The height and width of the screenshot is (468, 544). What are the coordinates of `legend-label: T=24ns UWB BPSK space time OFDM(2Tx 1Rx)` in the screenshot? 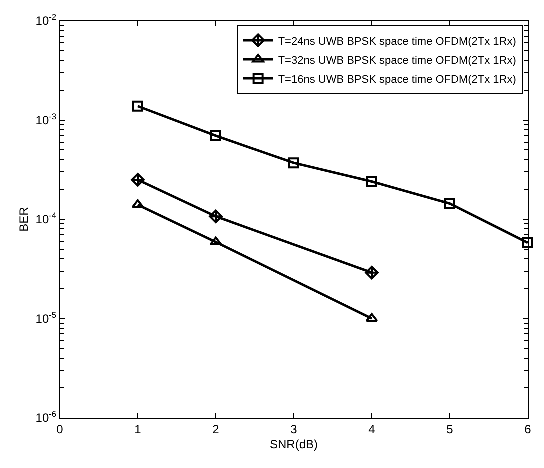 It's located at (397, 42).